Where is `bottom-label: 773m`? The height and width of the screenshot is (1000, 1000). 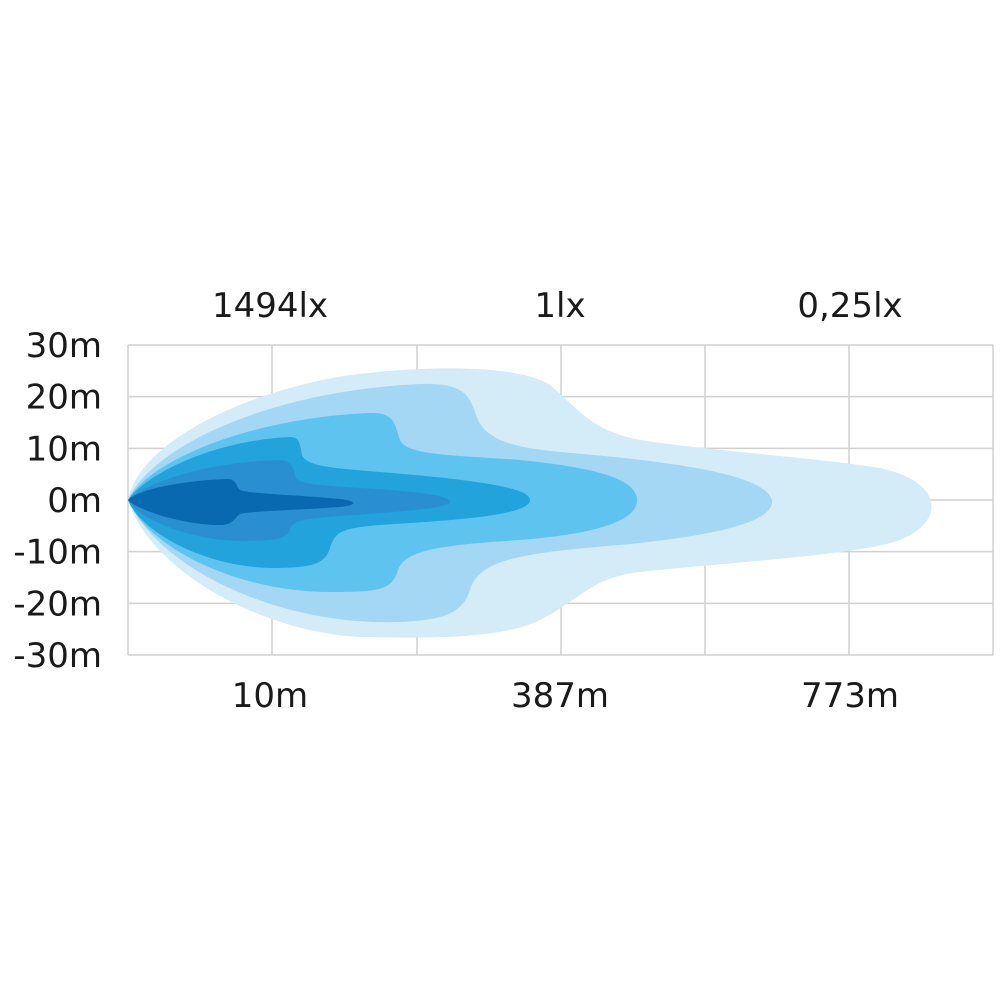
bottom-label: 773m is located at coordinates (850, 696).